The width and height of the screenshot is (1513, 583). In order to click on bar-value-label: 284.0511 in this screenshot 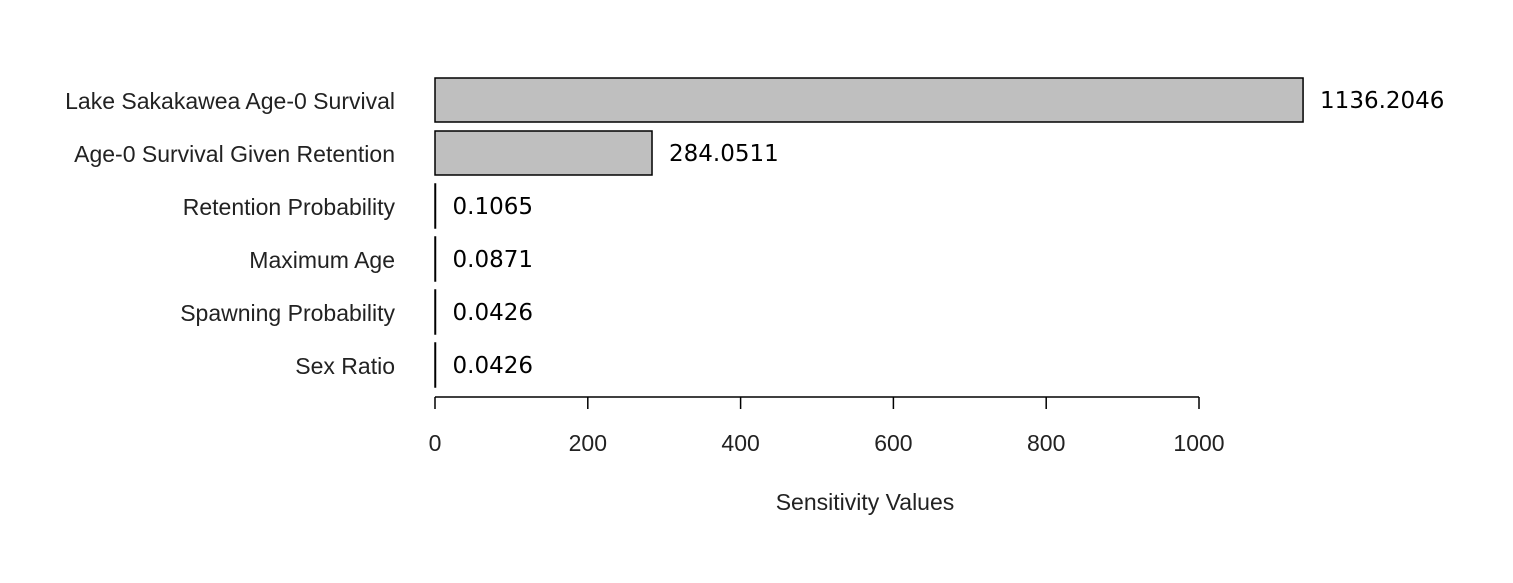, I will do `click(724, 154)`.